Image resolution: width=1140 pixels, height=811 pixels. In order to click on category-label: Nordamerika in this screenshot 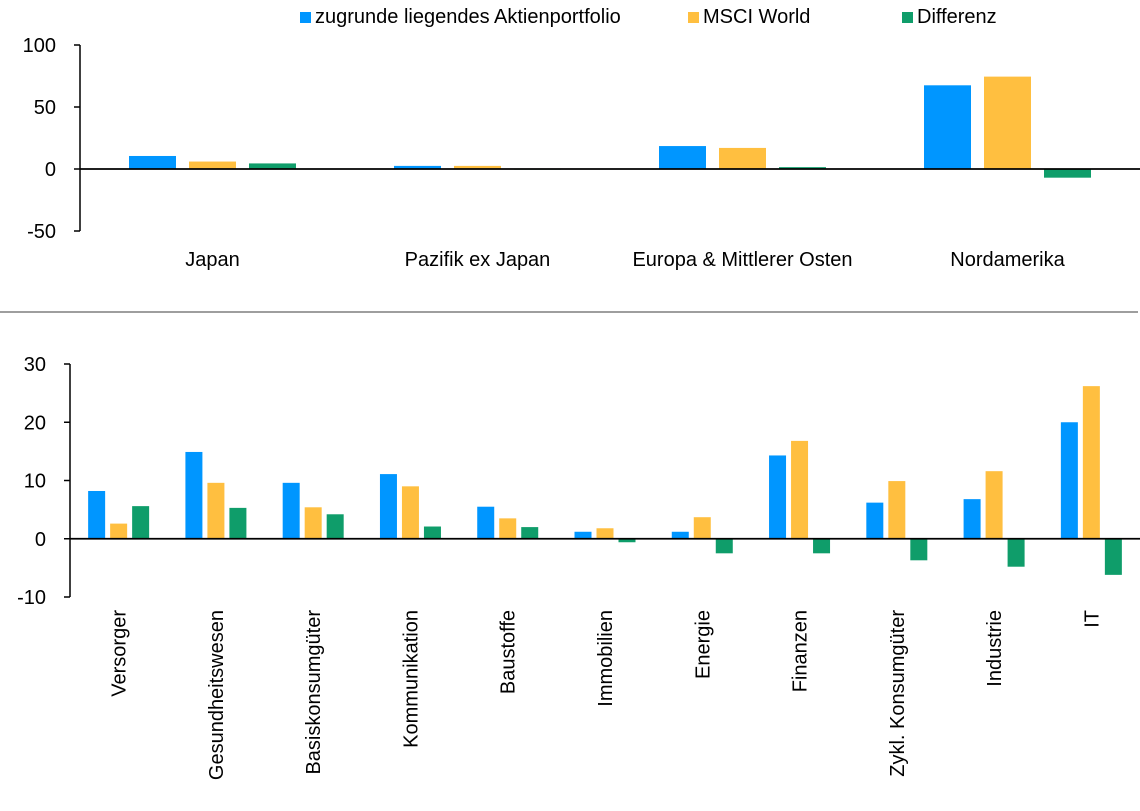, I will do `click(1007, 260)`.